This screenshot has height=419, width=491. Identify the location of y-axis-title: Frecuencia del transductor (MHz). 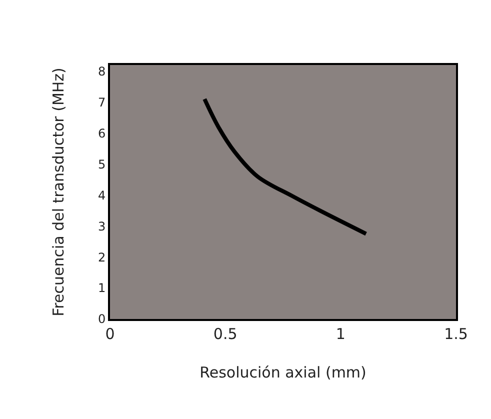
(59, 192).